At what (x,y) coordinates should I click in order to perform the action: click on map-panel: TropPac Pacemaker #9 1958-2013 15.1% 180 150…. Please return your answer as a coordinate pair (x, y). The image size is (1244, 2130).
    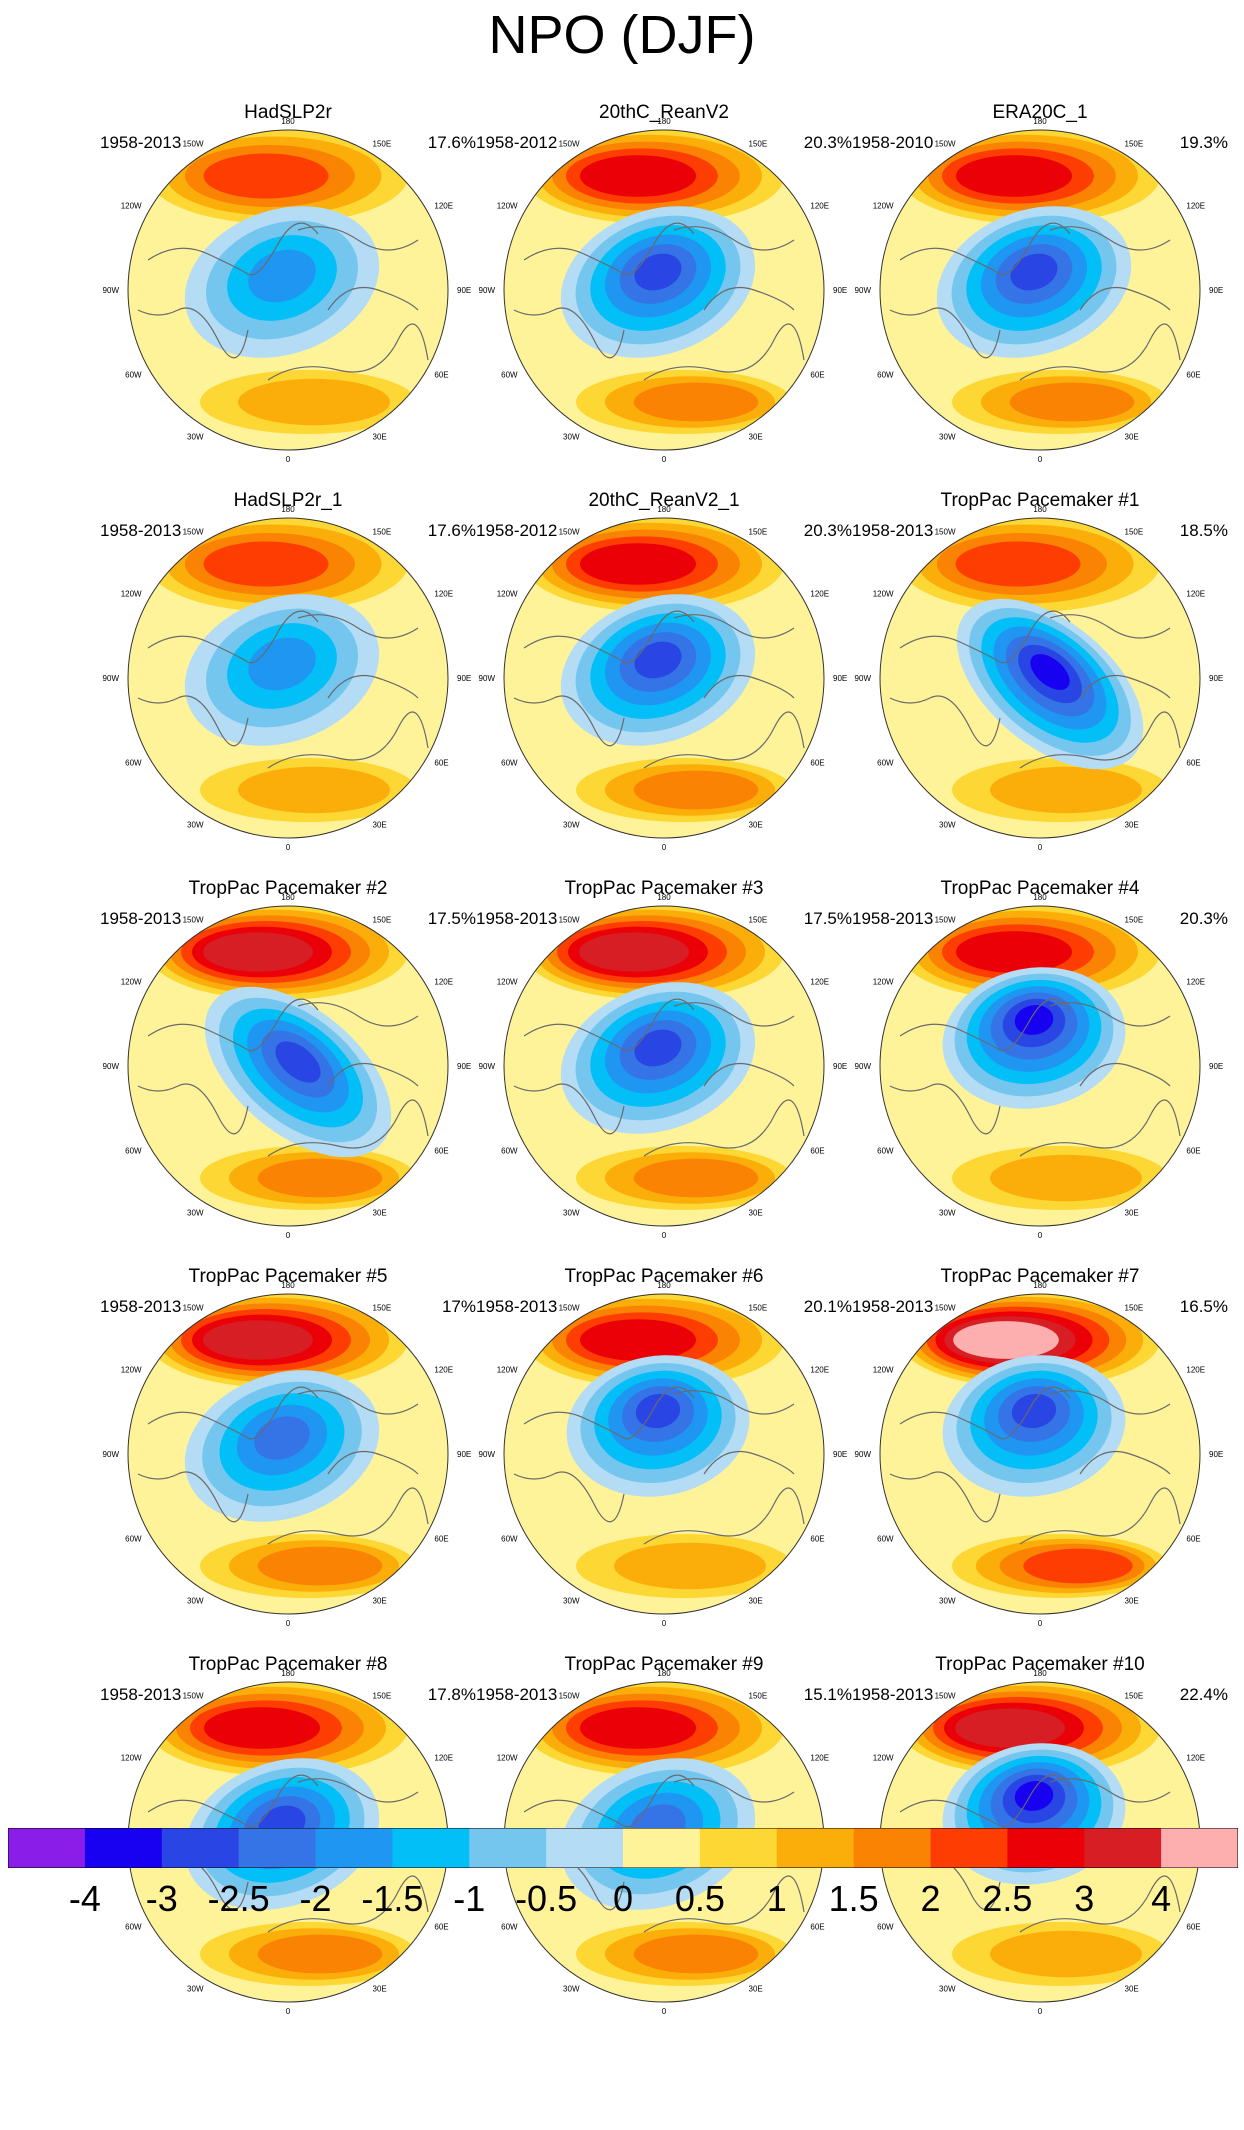
    Looking at the image, I should click on (664, 1831).